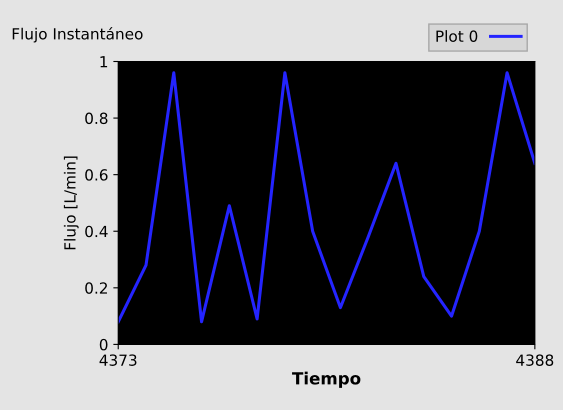 The height and width of the screenshot is (410, 563). What do you see at coordinates (457, 36) in the screenshot?
I see `legend-label: Plot 0` at bounding box center [457, 36].